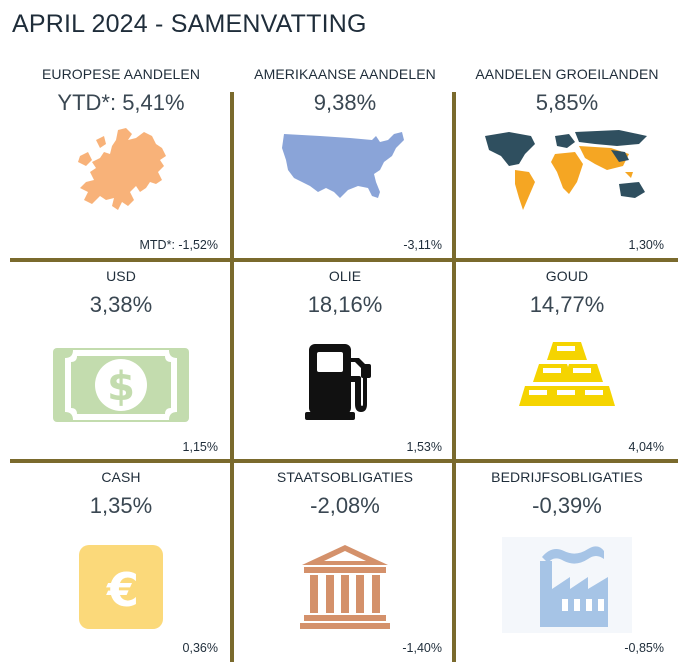 This screenshot has height=665, width=683. What do you see at coordinates (345, 381) in the screenshot?
I see `fuel-pump-icon` at bounding box center [345, 381].